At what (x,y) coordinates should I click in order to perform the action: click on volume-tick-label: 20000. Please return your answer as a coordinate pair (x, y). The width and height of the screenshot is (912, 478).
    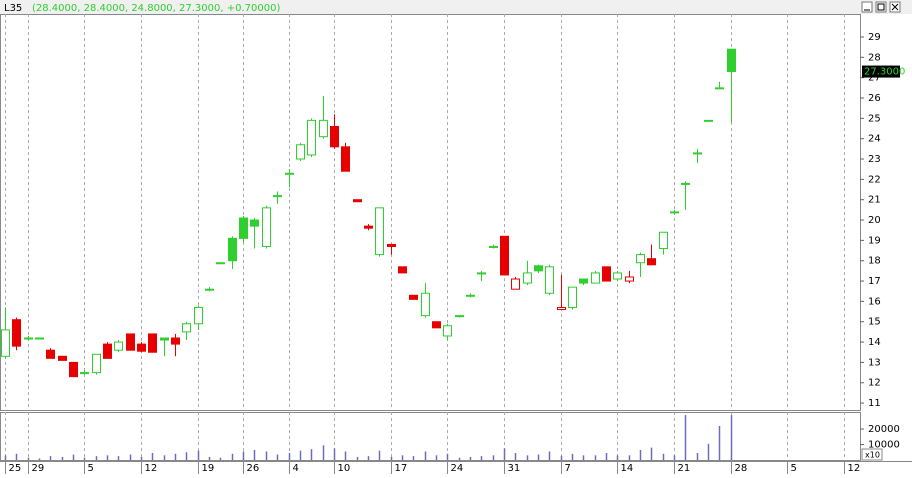
    Looking at the image, I should click on (884, 429).